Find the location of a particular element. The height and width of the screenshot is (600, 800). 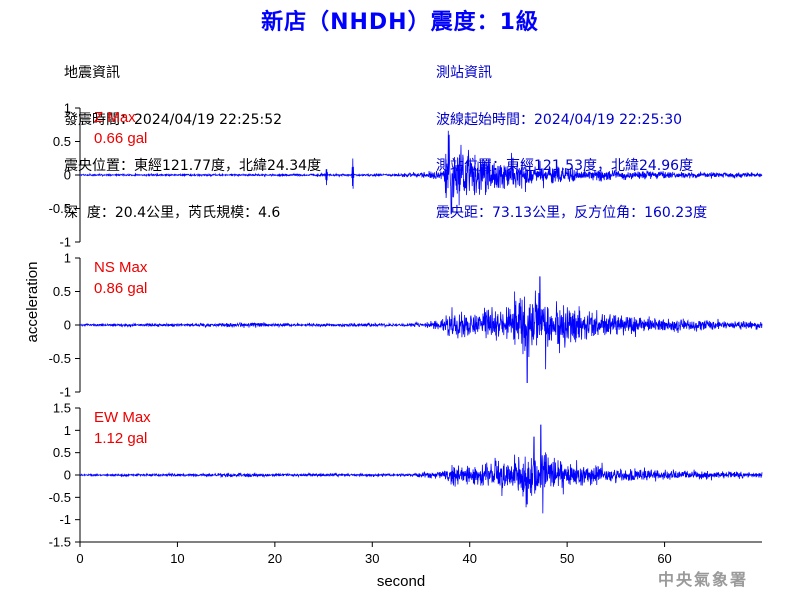

max-title: Z Max is located at coordinates (115, 117).